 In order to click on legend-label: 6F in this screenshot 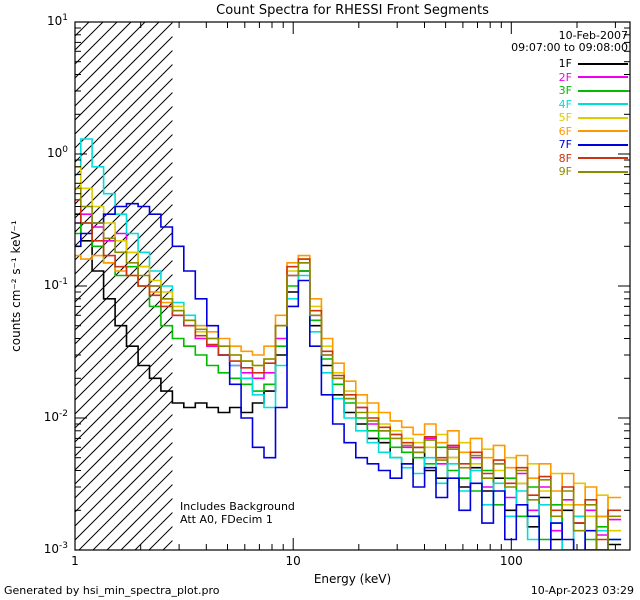, I will do `click(565, 131)`.